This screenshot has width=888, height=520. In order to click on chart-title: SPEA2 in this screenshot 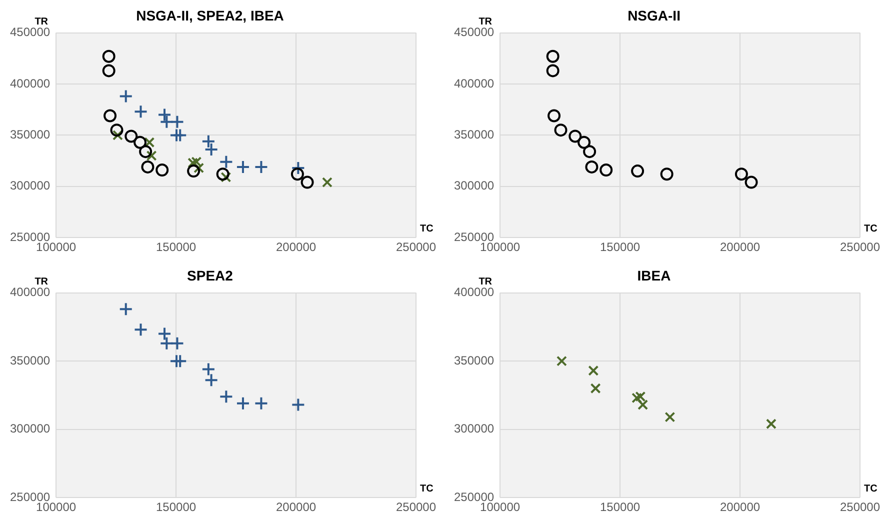, I will do `click(210, 275)`.